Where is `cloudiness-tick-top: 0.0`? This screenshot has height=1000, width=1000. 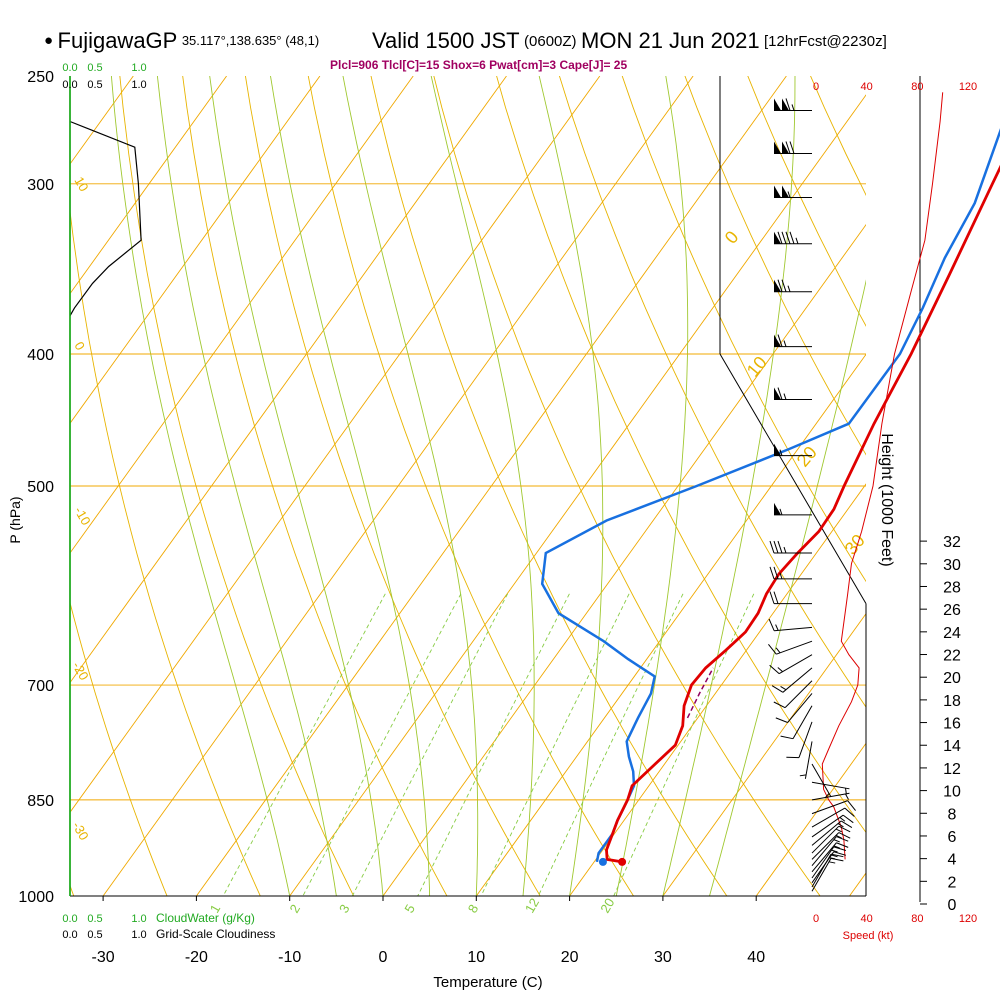 cloudiness-tick-top: 0.0 is located at coordinates (69, 85).